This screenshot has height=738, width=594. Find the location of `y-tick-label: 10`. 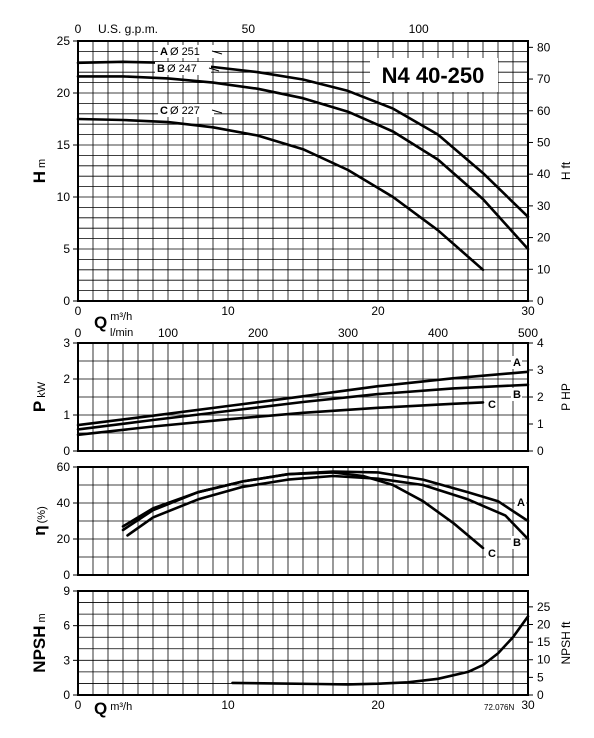

y-tick-label: 10 is located at coordinates (64, 197).